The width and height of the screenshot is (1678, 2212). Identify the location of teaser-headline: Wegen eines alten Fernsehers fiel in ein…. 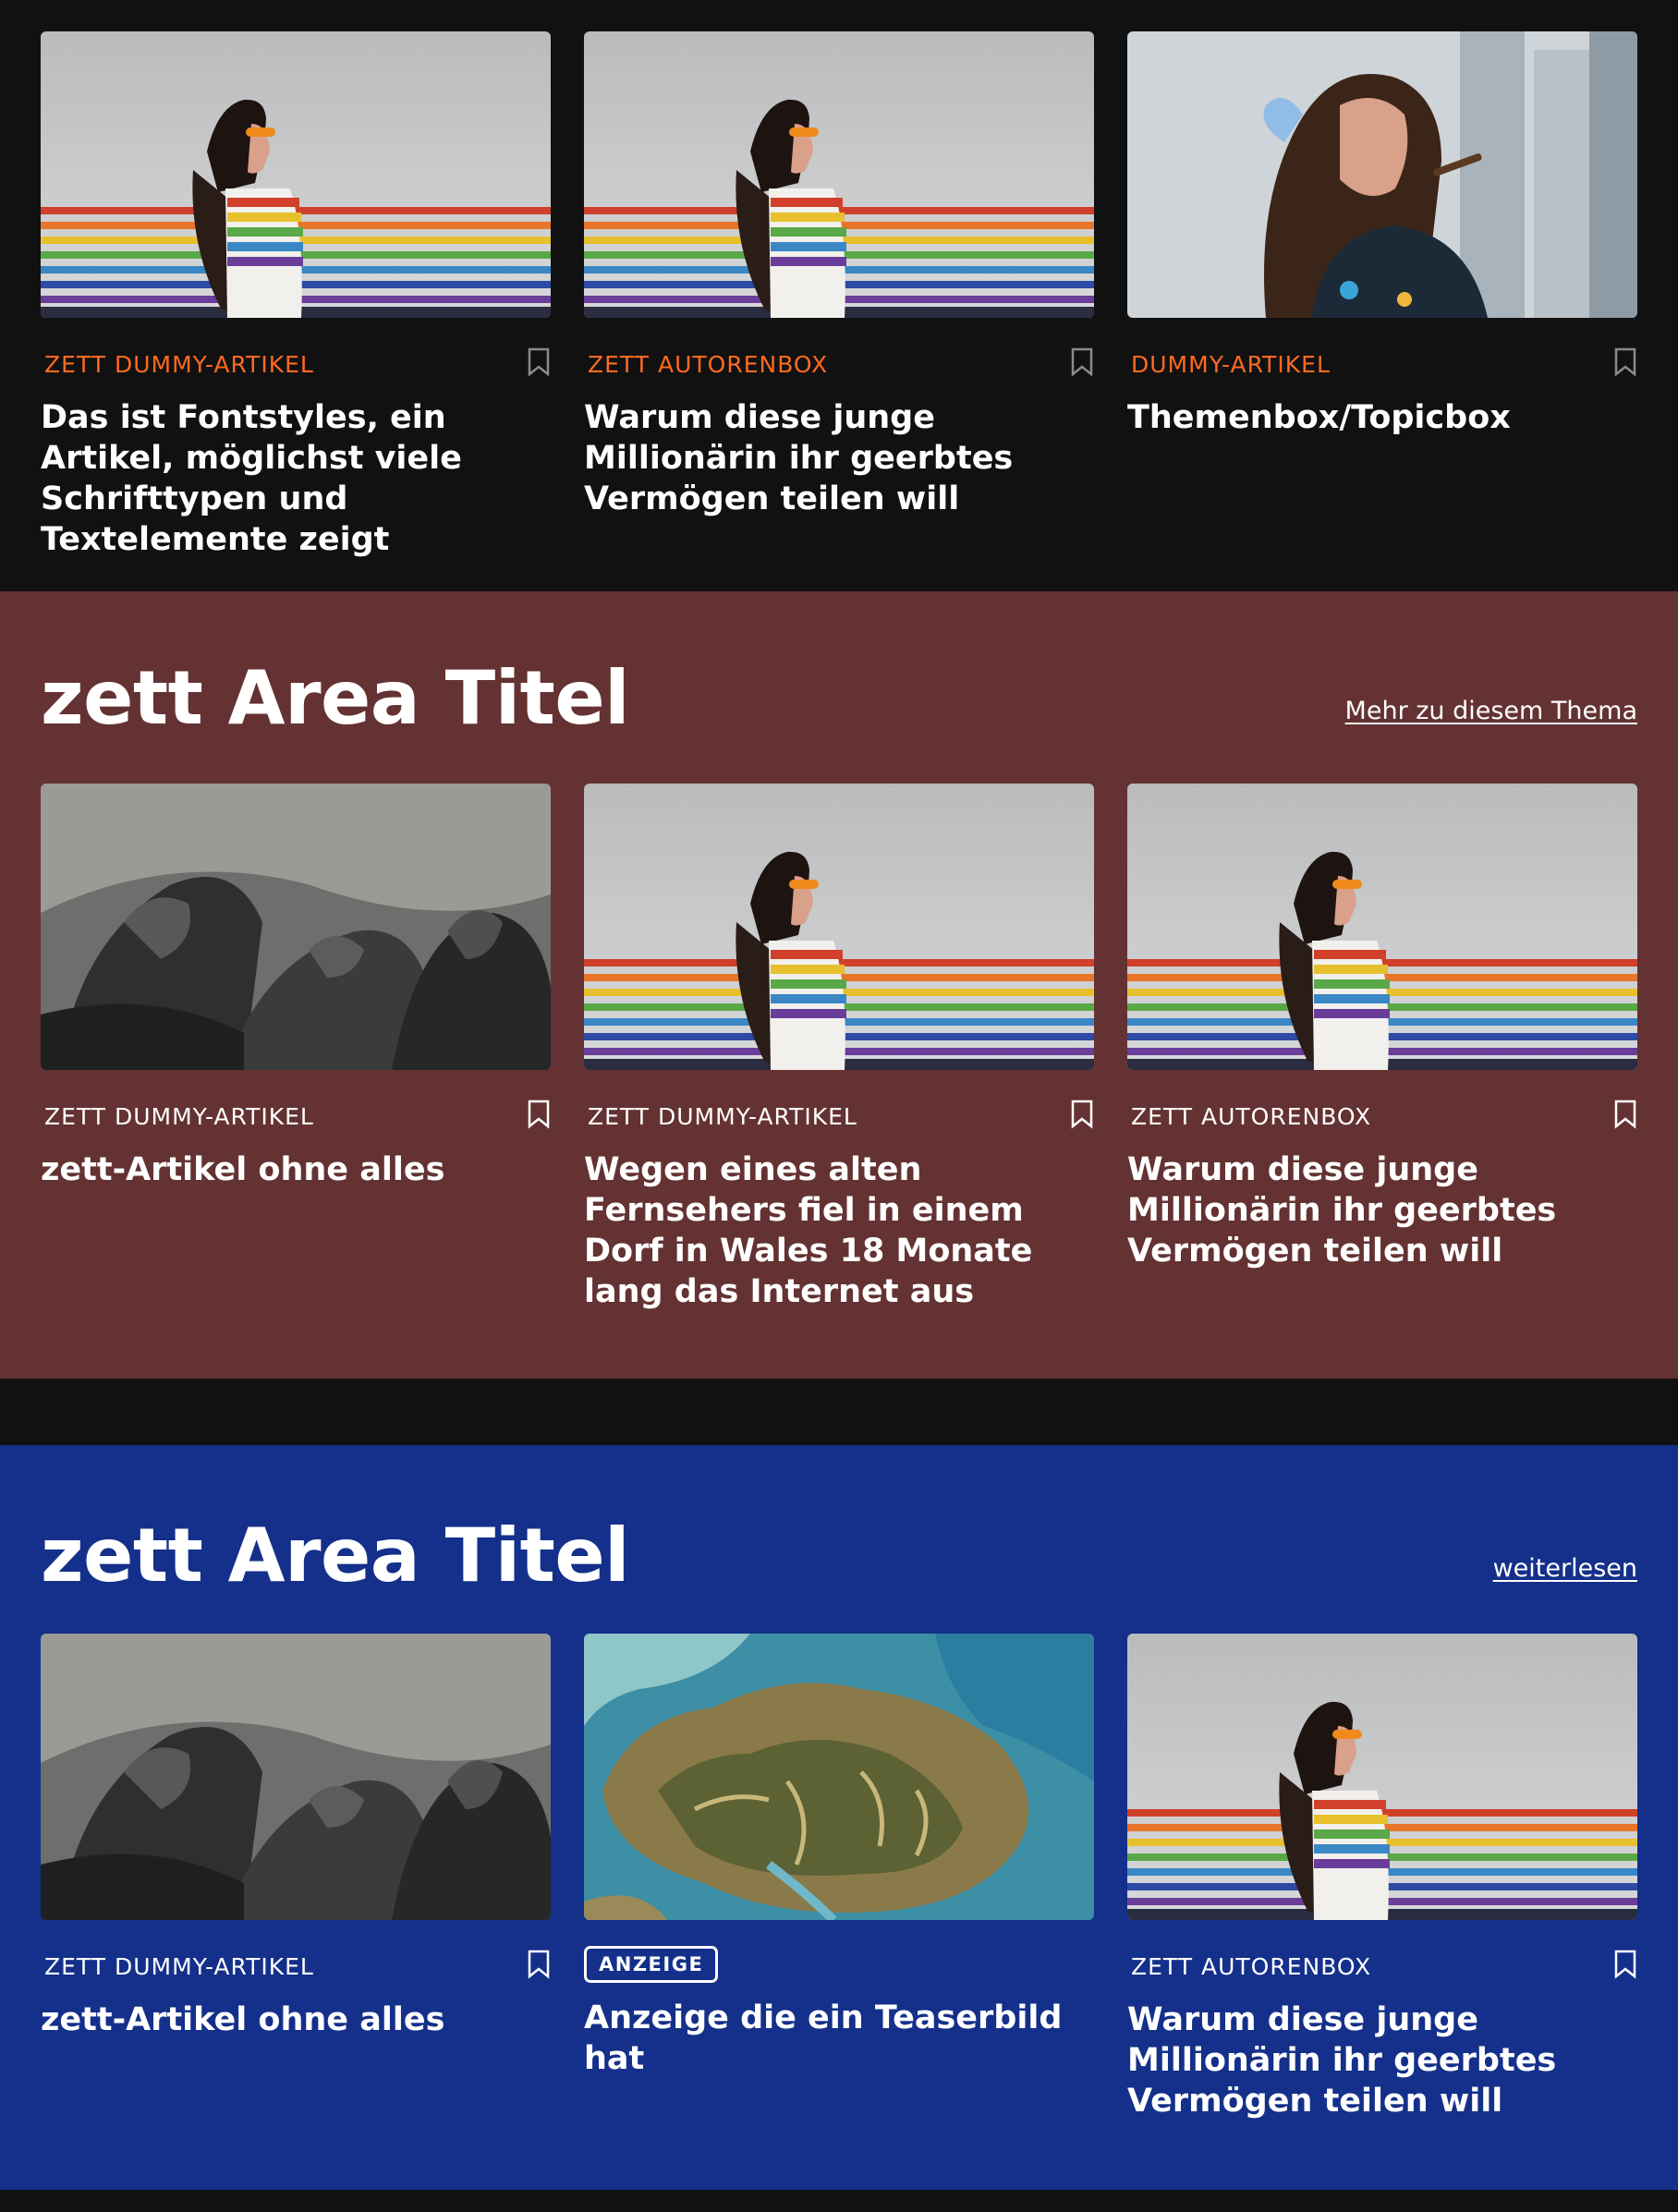
(809, 1230).